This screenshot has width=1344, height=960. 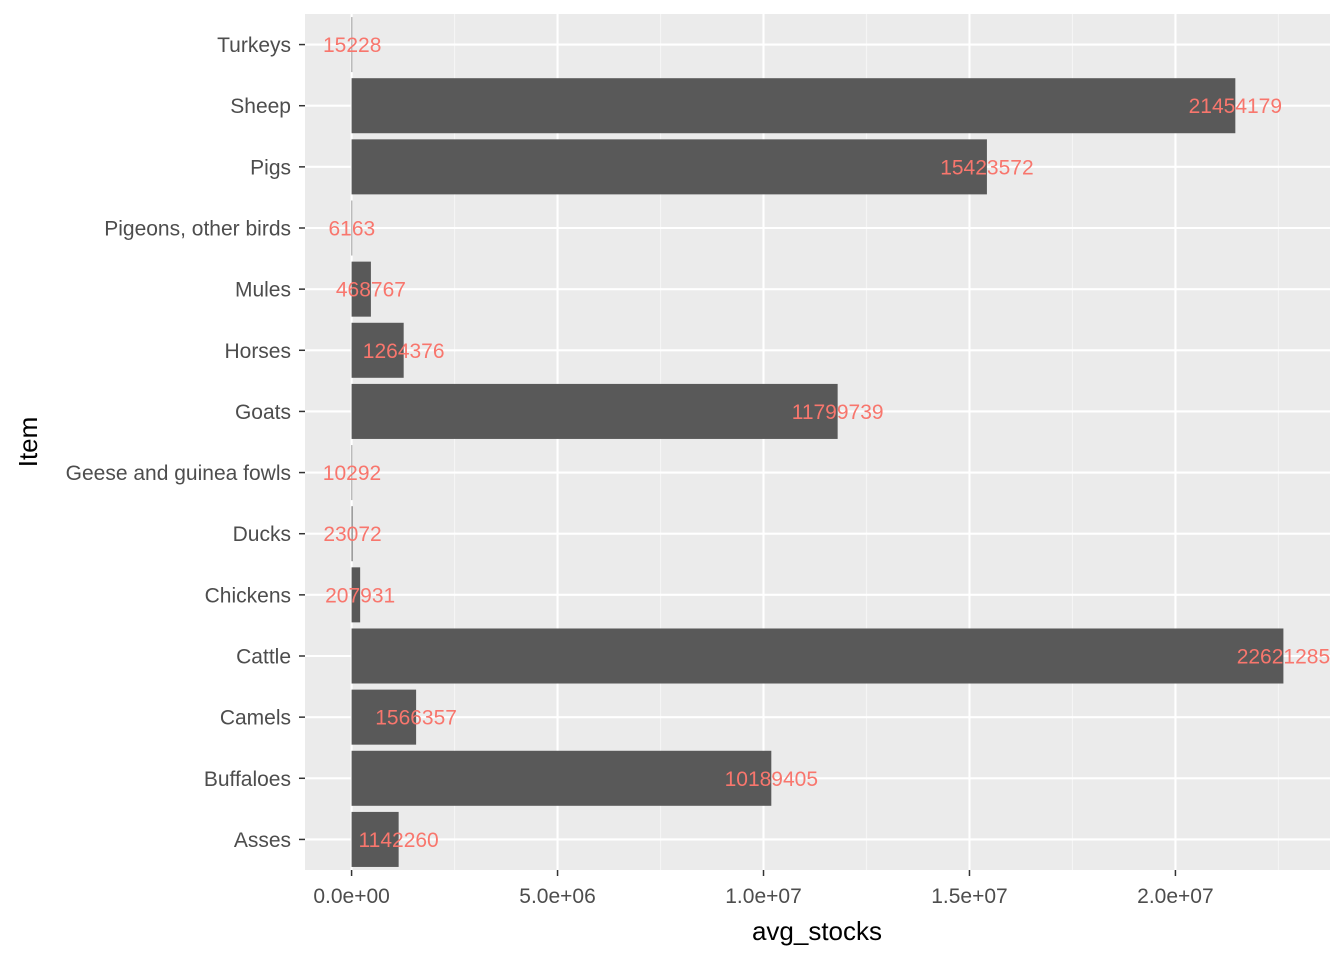 What do you see at coordinates (263, 657) in the screenshot?
I see `y-tick-label: Cattle` at bounding box center [263, 657].